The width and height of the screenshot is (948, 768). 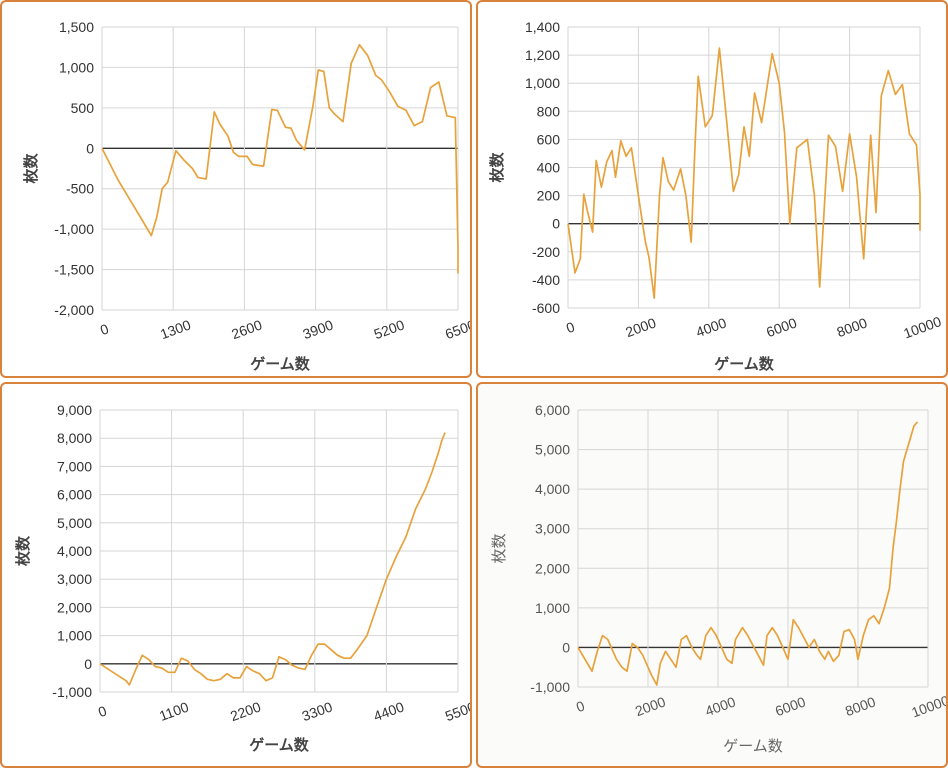 I want to click on y-tick-label: 800, so click(x=549, y=111).